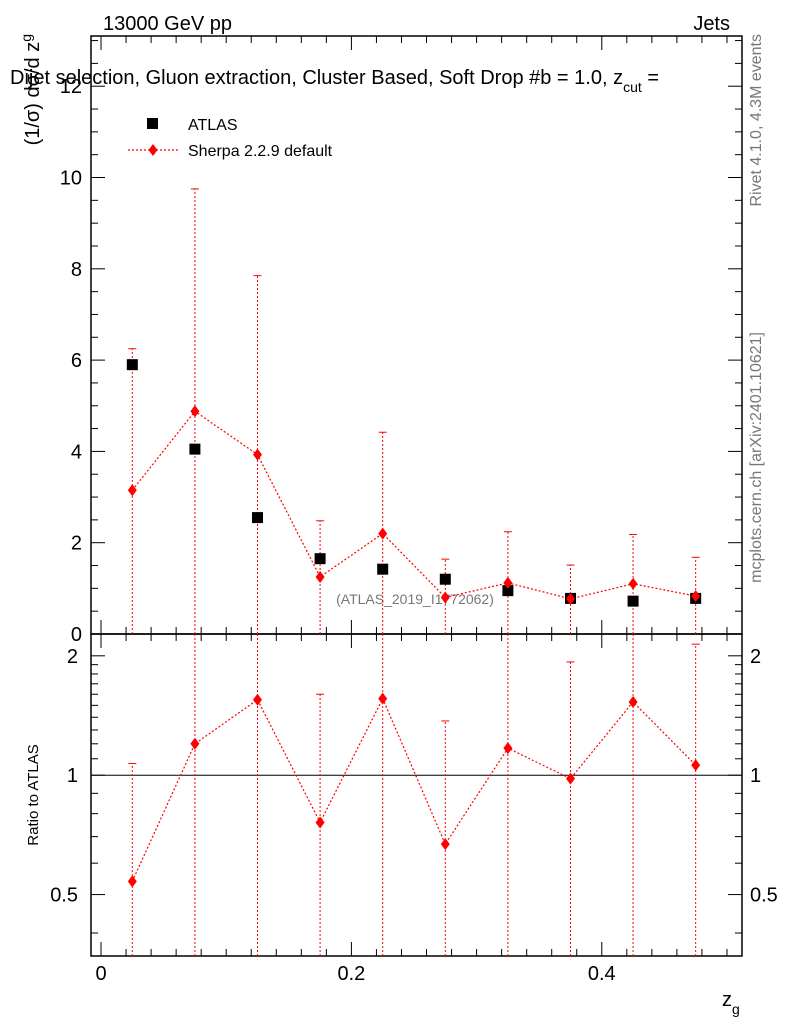 This screenshot has width=786, height=1024. Describe the element at coordinates (415, 599) in the screenshot. I see `analysis-watermark: (ATLAS_2019_I1772062)` at that location.